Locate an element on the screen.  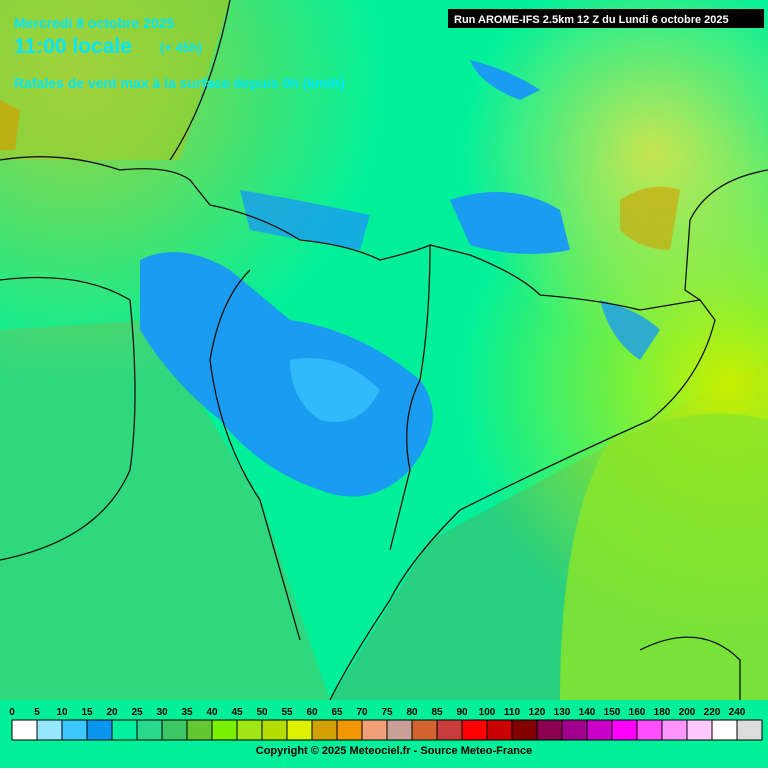
legend-label: 45 is located at coordinates (237, 712).